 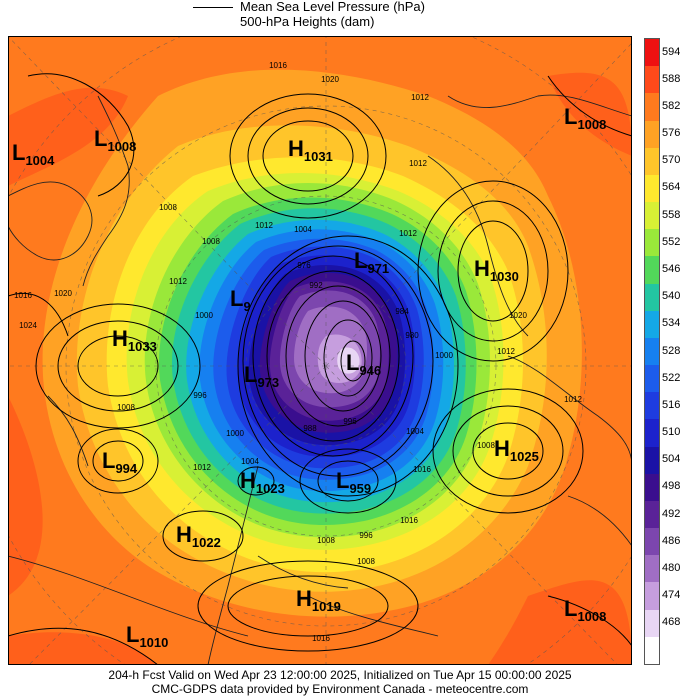 I want to click on high-pressure-center: H1023, so click(x=262, y=482).